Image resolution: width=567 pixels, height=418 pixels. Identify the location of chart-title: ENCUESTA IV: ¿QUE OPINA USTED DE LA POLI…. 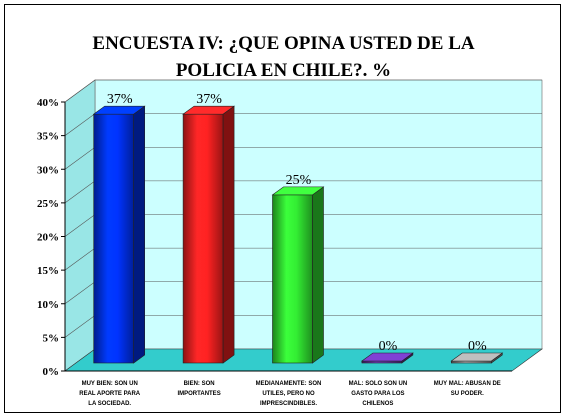
(283, 57).